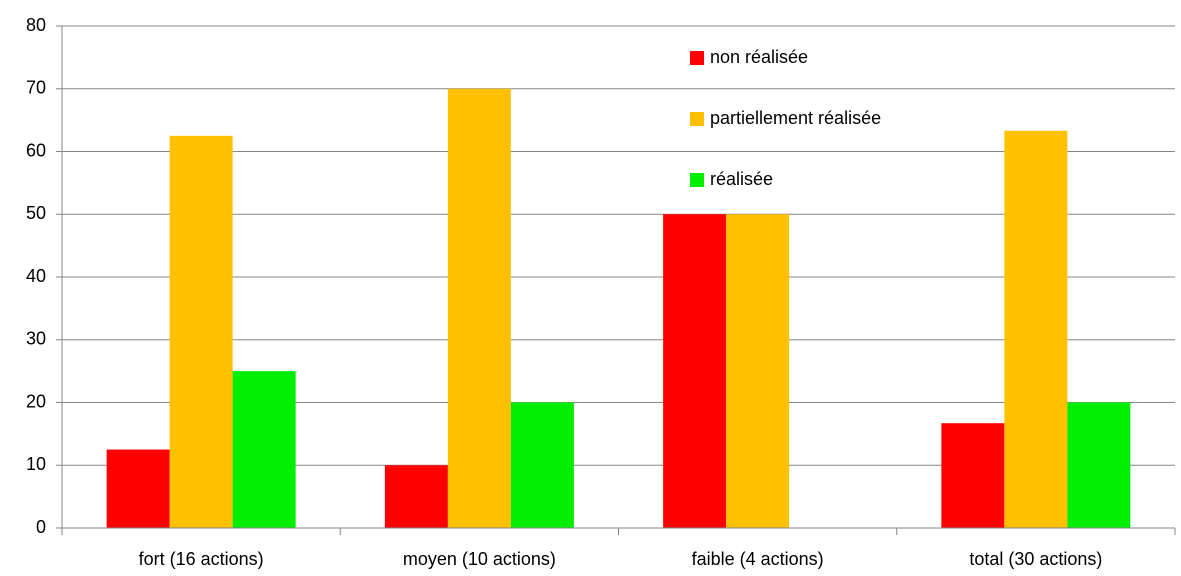 The width and height of the screenshot is (1181, 576). Describe the element at coordinates (36, 339) in the screenshot. I see `y-tick-label: 30` at that location.